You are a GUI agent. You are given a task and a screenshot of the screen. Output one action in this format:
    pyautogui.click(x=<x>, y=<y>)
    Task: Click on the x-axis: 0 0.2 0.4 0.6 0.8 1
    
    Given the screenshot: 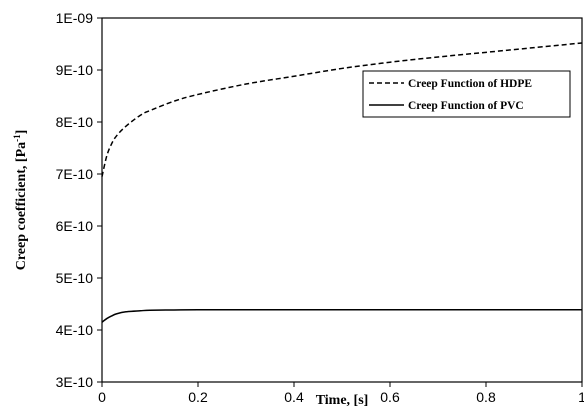 What is the action you would take?
    pyautogui.click(x=341, y=393)
    